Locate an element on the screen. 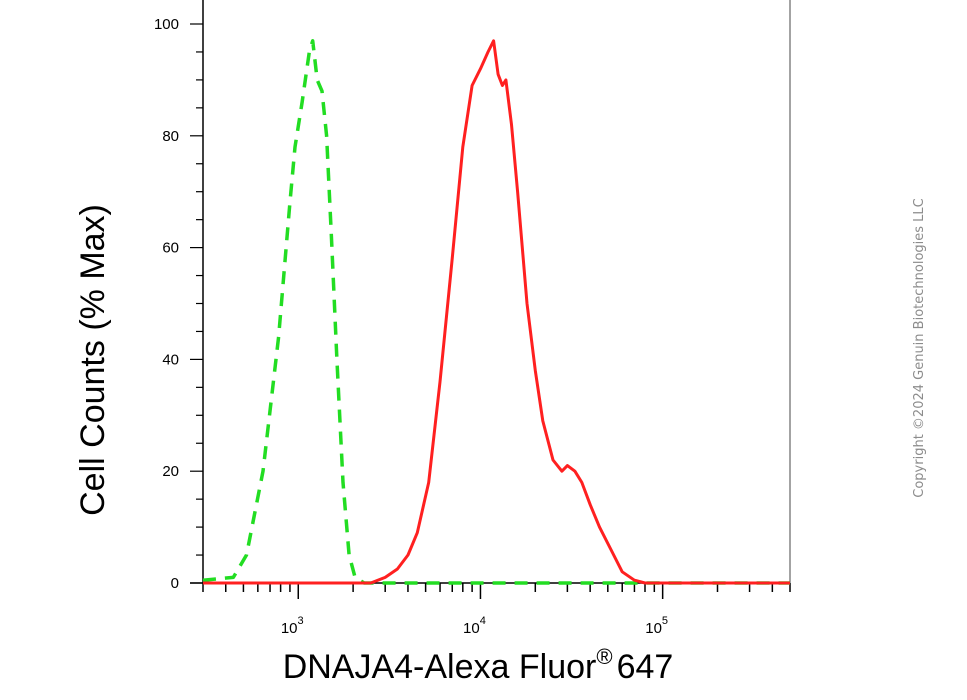 This screenshot has width=967, height=700. y-tick-label: 60 is located at coordinates (170, 248).